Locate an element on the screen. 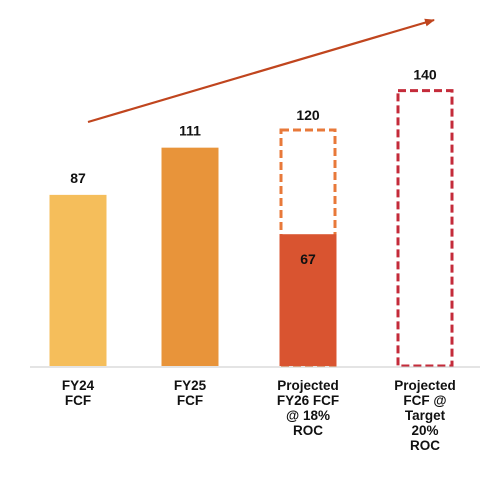 The height and width of the screenshot is (486, 488). category-label-line: FCF @ is located at coordinates (424, 400).